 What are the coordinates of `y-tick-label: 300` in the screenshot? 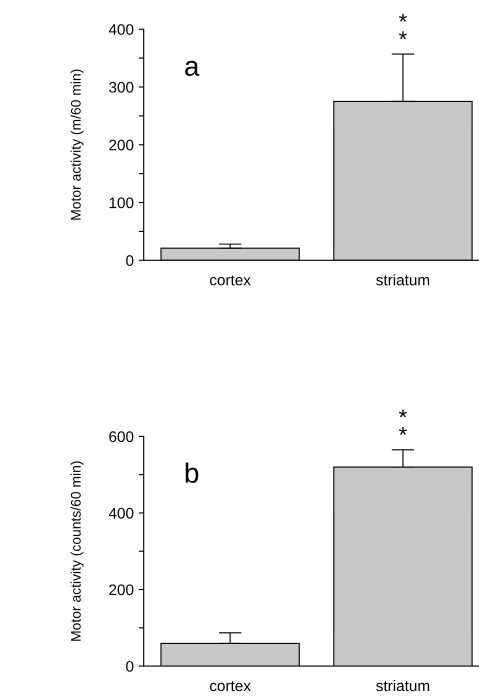 It's located at (121, 87).